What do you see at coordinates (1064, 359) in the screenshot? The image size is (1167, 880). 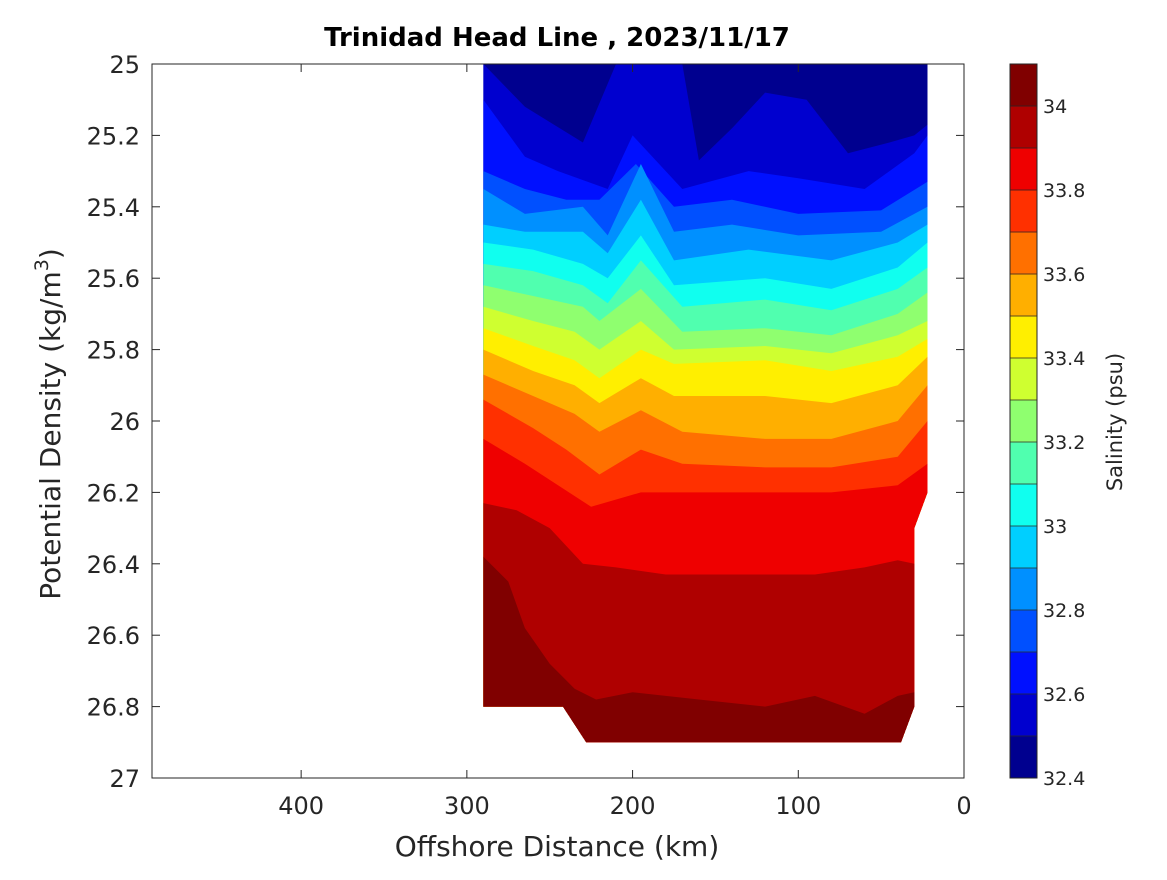 I see `colorbar-tick-label: 33.4` at bounding box center [1064, 359].